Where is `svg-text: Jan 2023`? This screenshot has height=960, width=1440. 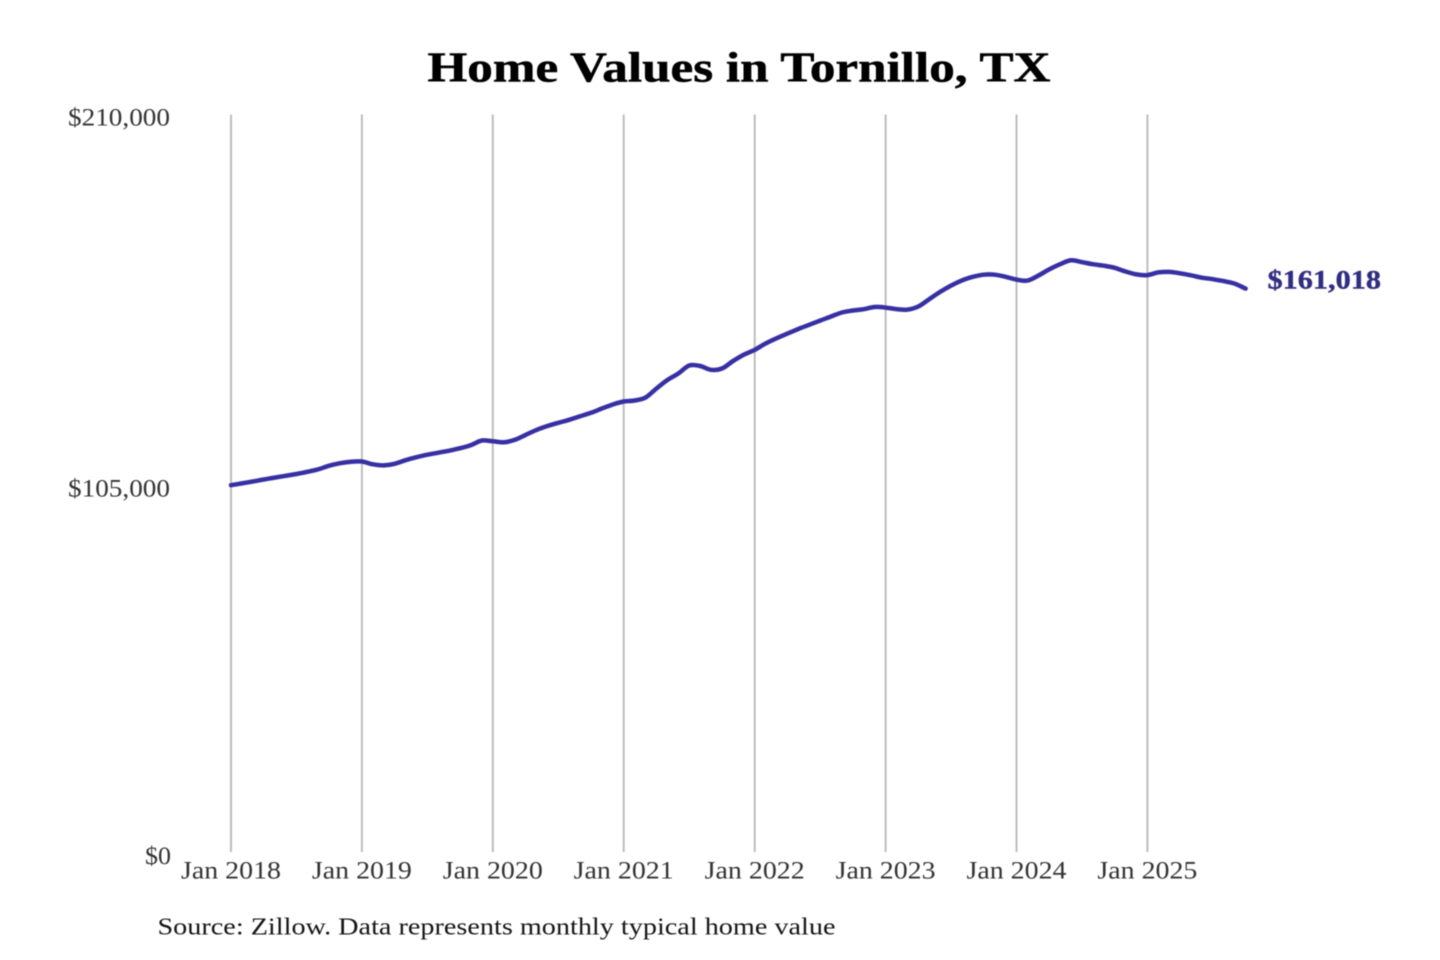 svg-text: Jan 2023 is located at coordinates (886, 871).